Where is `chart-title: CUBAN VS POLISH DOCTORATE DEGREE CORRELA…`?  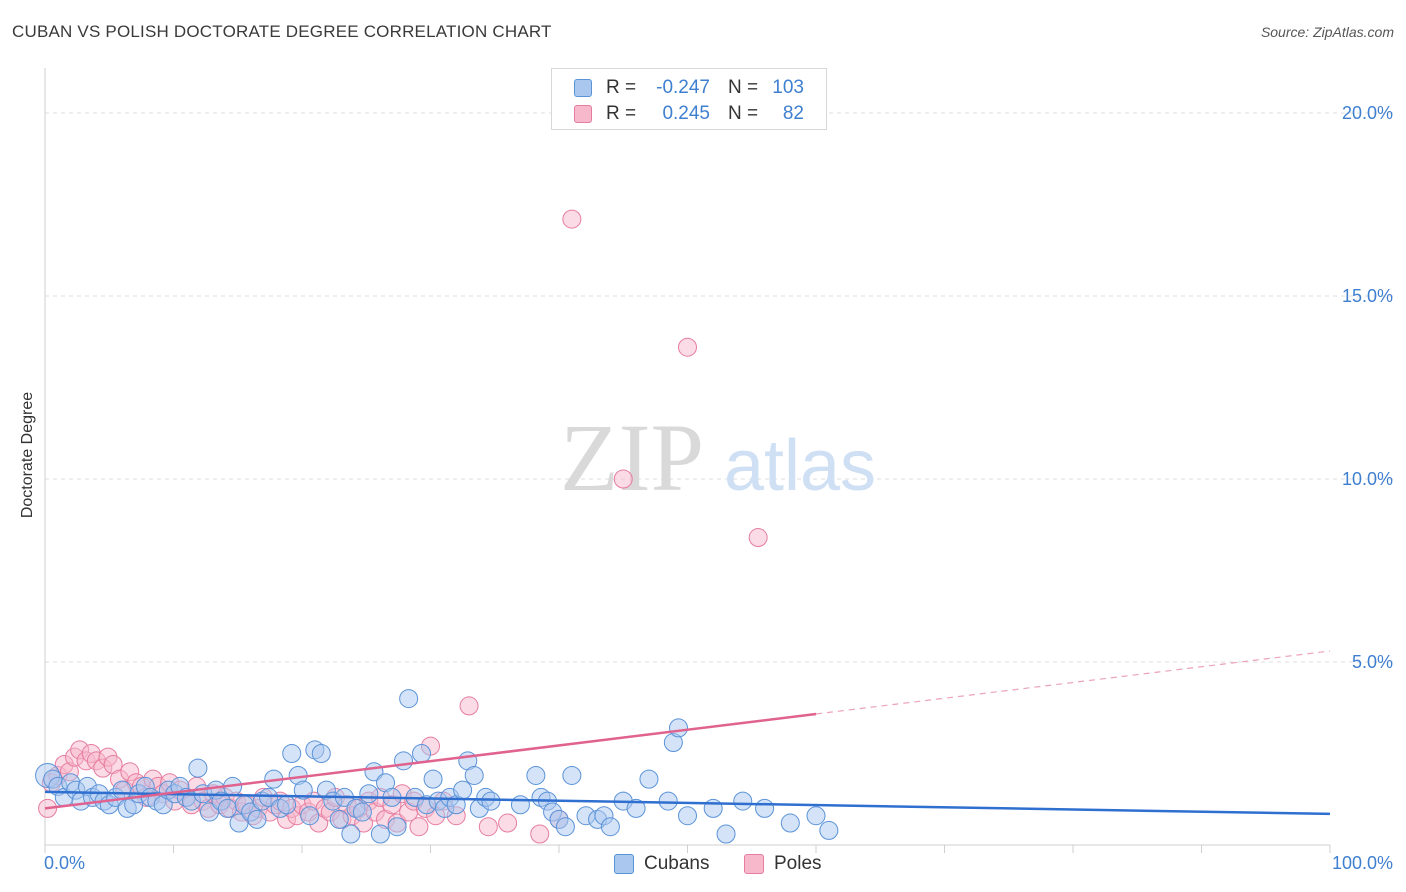 chart-title: CUBAN VS POLISH DOCTORATE DEGREE CORRELA… is located at coordinates (282, 31).